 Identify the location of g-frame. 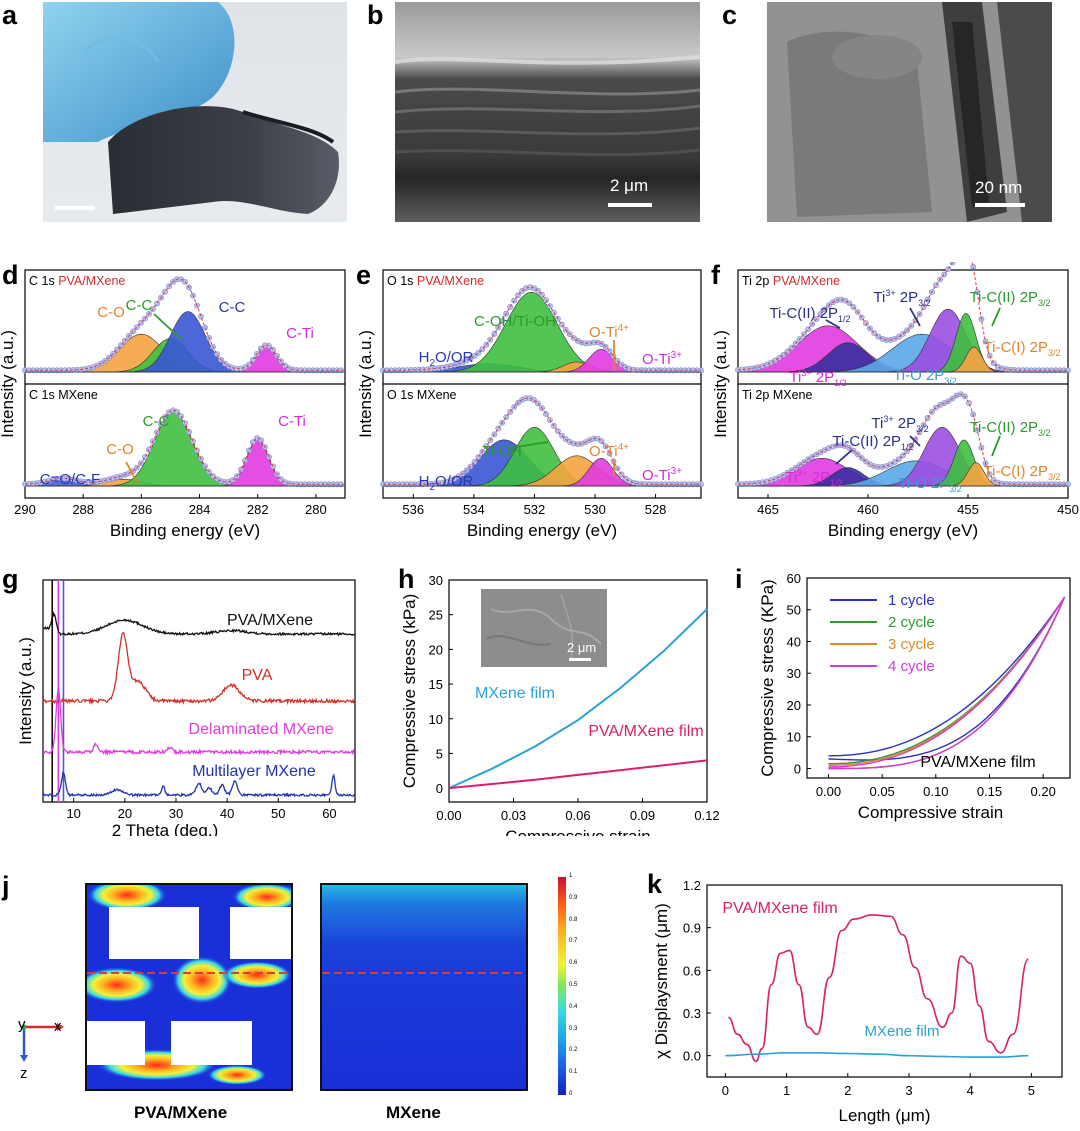
(199, 691).